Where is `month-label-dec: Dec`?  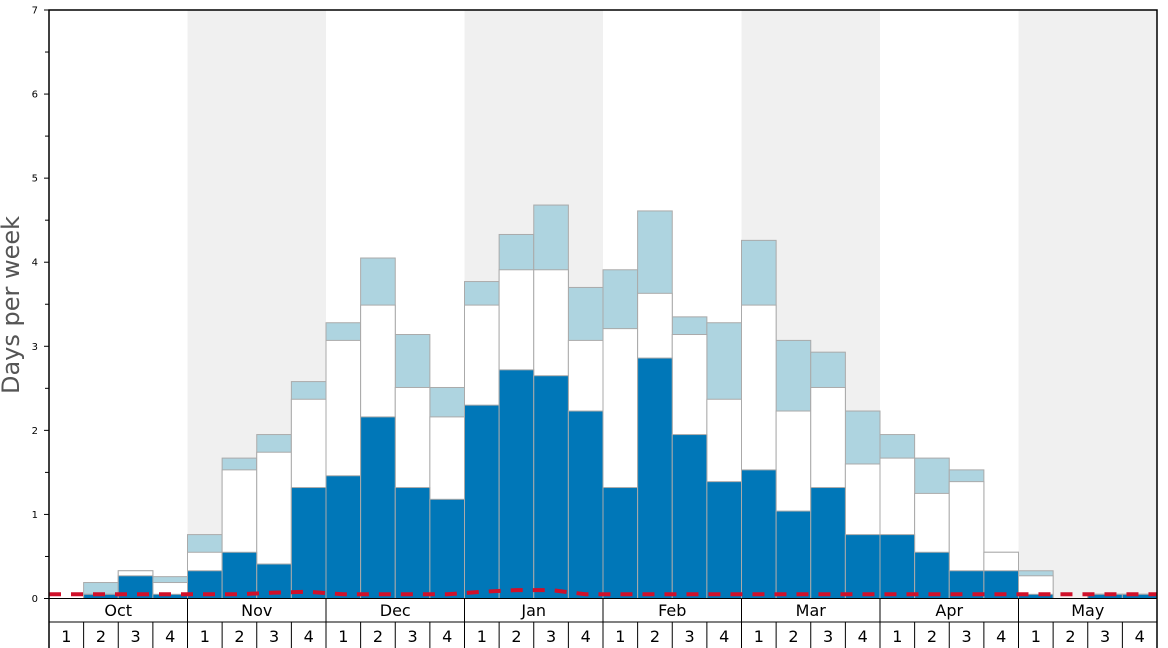
month-label-dec: Dec is located at coordinates (395, 610).